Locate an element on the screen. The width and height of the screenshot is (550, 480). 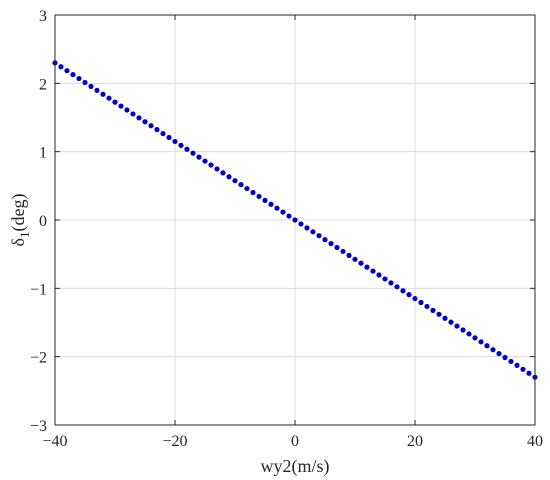
x-tick-label: 40 is located at coordinates (535, 441).